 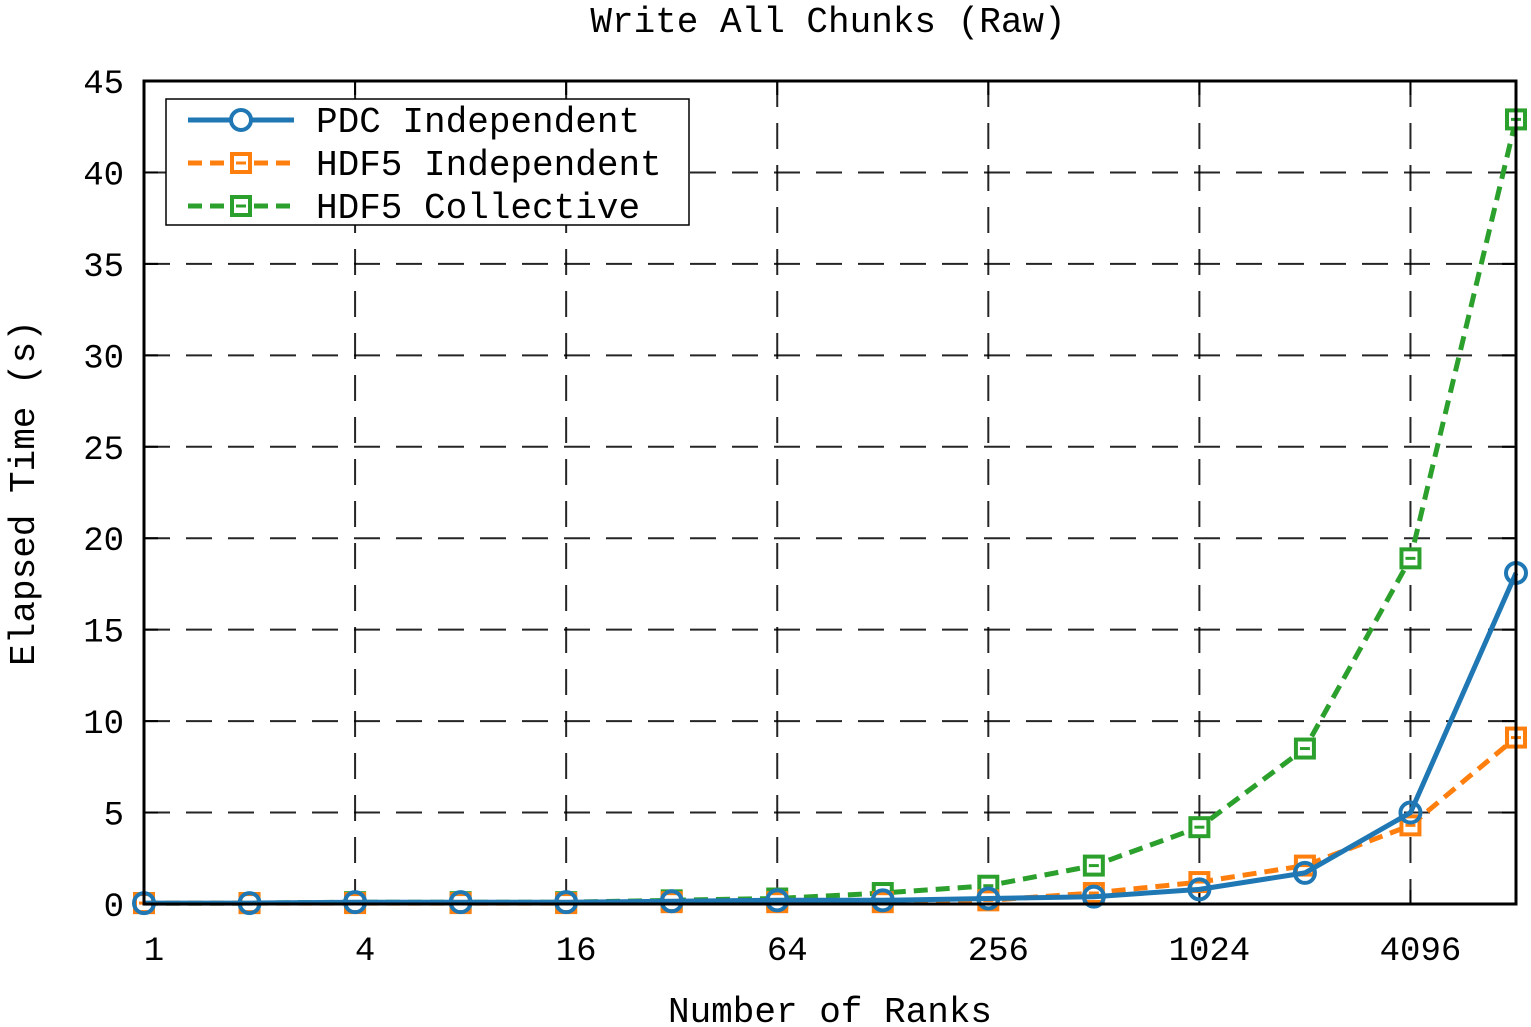 What do you see at coordinates (103, 451) in the screenshot?
I see `y-tick-label: 25` at bounding box center [103, 451].